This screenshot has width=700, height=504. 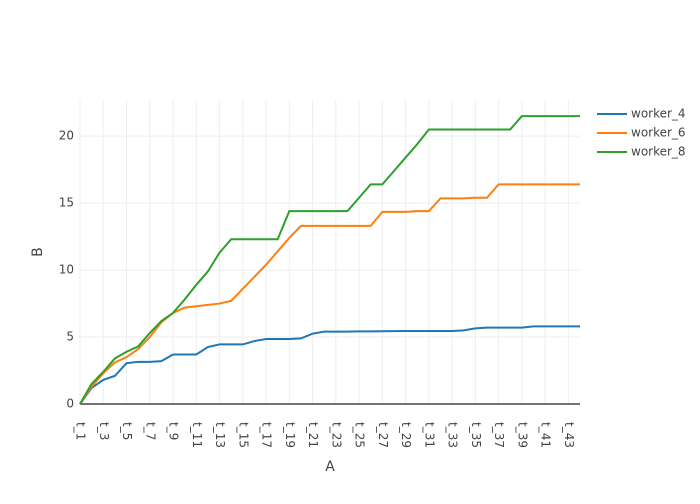 I want to click on line-series, so click(x=329, y=365).